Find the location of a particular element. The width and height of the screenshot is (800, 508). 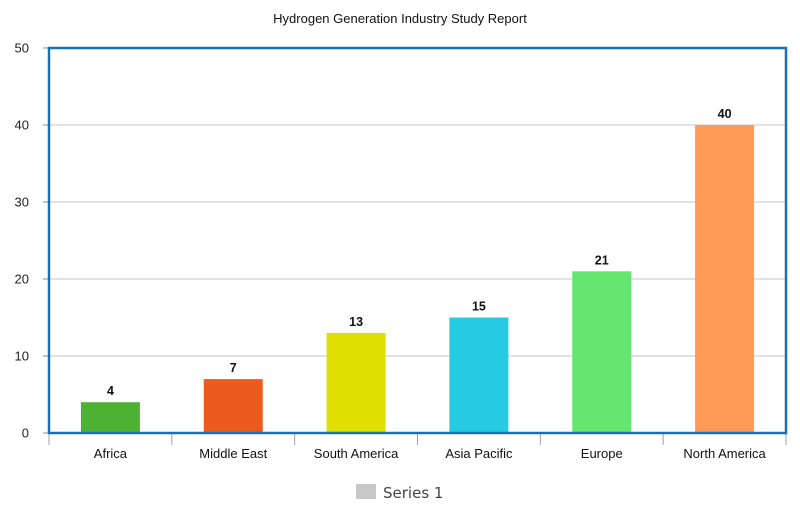

data-label: 13 is located at coordinates (356, 322).